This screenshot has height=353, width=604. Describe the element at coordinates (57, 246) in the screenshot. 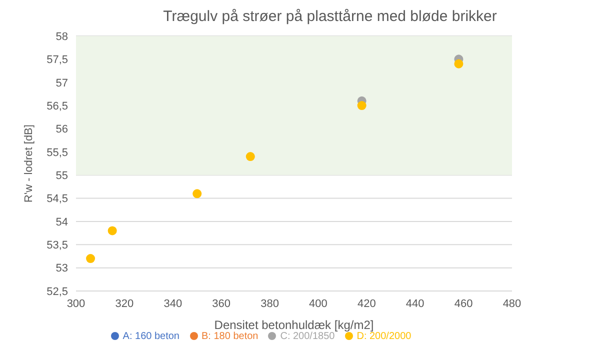

I see `y-tick-label: 53,5` at that location.